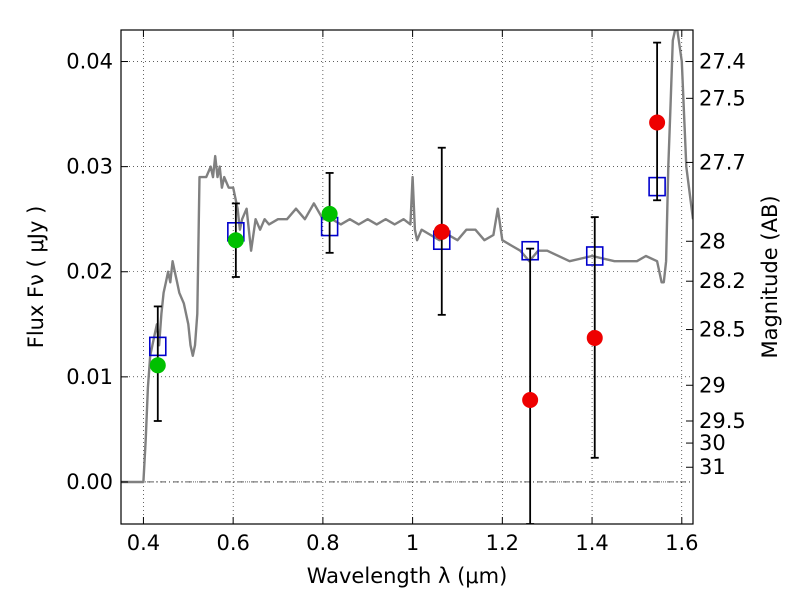  I want to click on x-tick-label: 0.8, so click(322, 543).